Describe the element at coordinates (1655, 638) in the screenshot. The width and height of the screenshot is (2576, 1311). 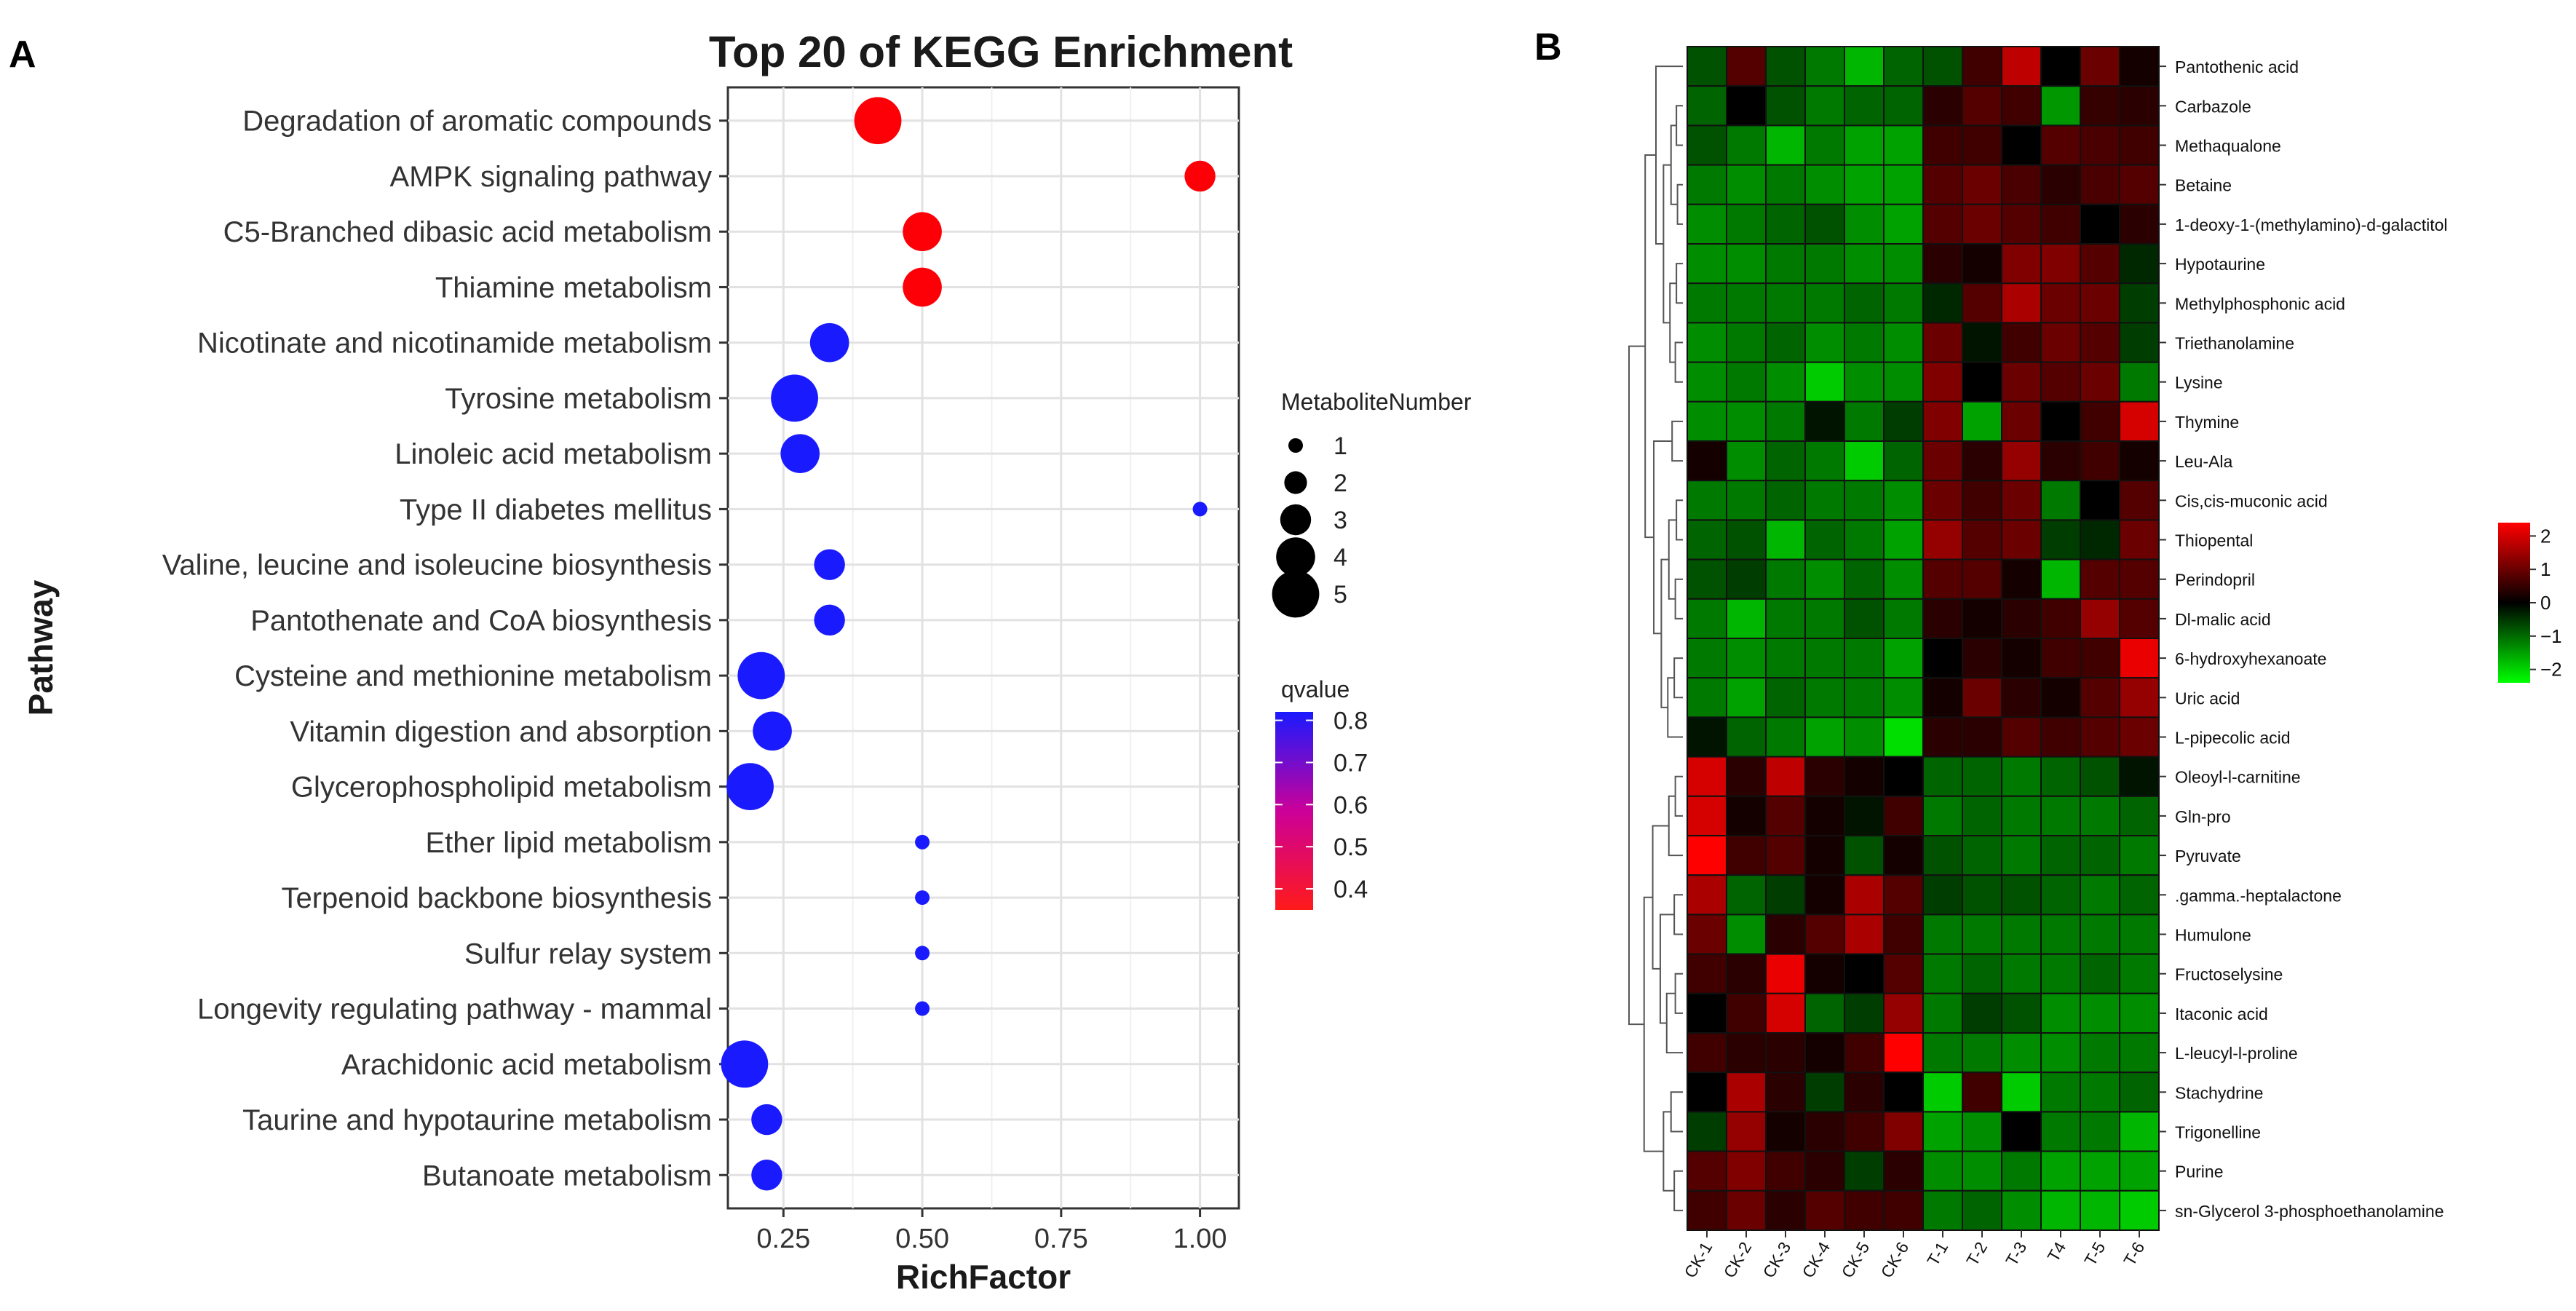
I see `row-dendrogram` at that location.